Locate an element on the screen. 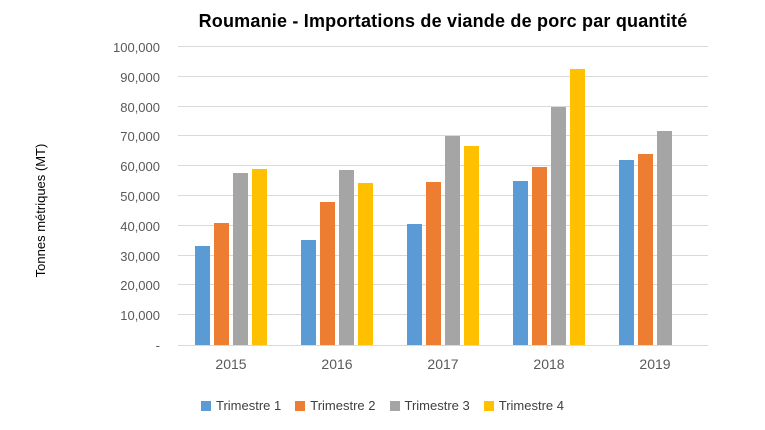 The height and width of the screenshot is (430, 765). bar-trimestre-4-2016 is located at coordinates (365, 264).